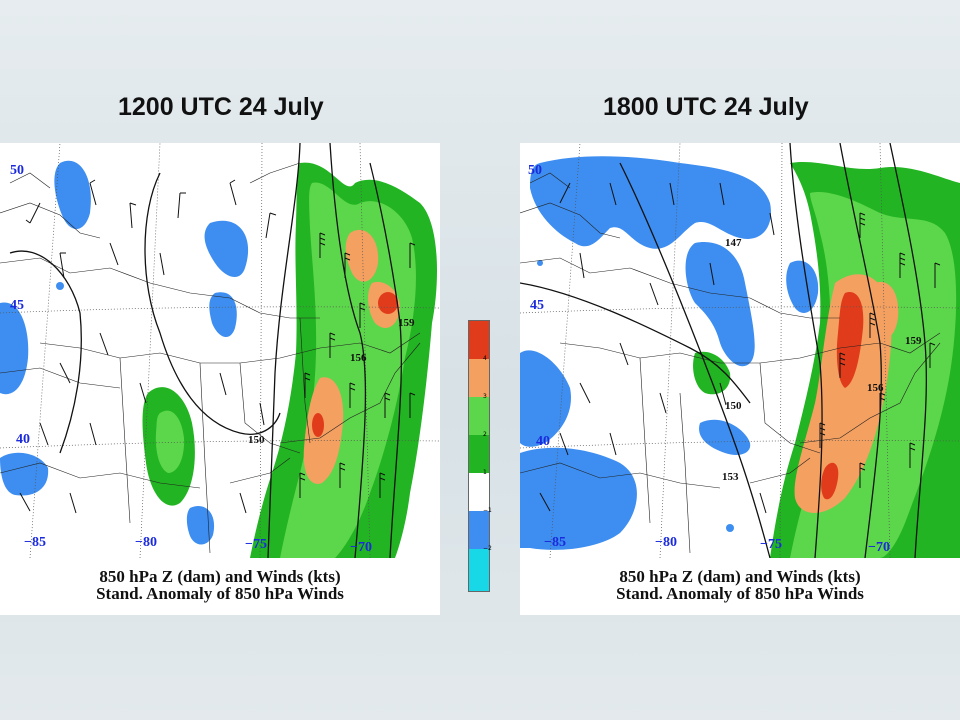 The height and width of the screenshot is (720, 960). I want to click on height-label: 147, so click(733, 243).